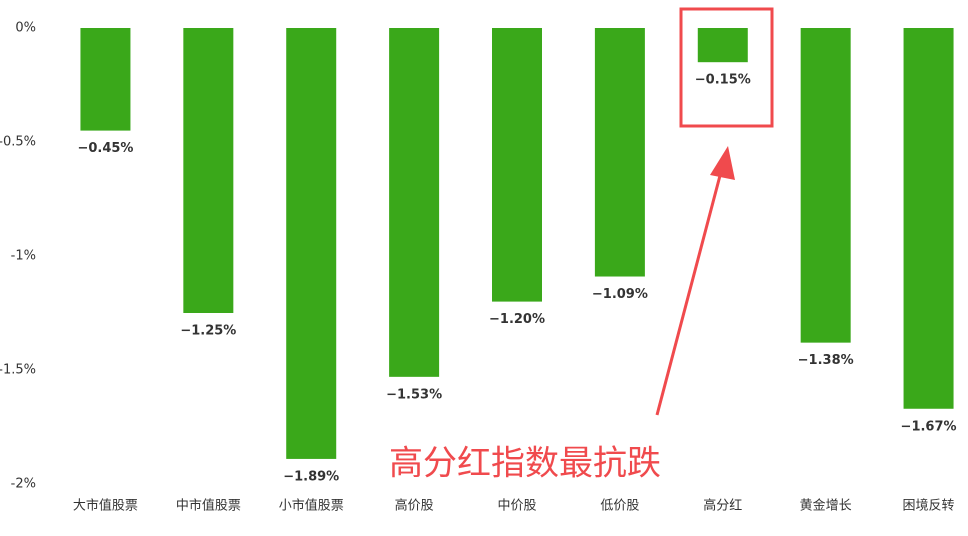  I want to click on annotation: 高分红指数最抗跌, so click(525, 464).